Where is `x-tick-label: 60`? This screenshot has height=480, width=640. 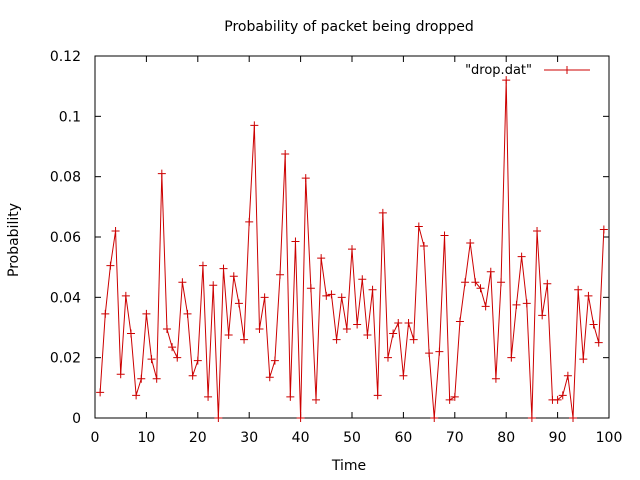 x-tick-label: 60 is located at coordinates (403, 438).